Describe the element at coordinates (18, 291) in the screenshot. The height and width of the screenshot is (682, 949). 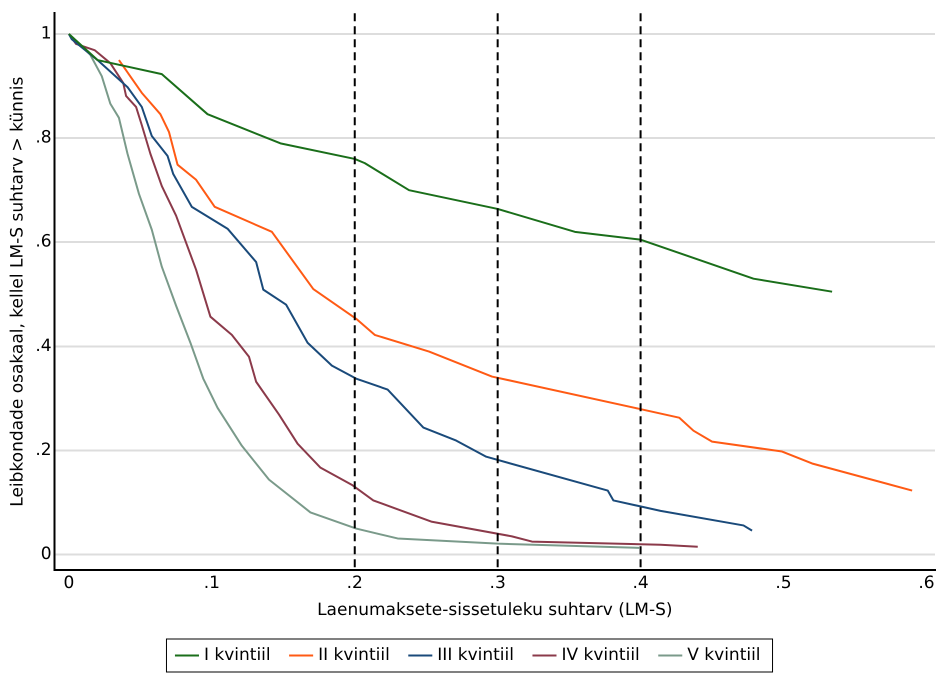
I see `y-axis-title: Leibkondade osakaal, kellel LM-S suhtarv > künnis` at that location.